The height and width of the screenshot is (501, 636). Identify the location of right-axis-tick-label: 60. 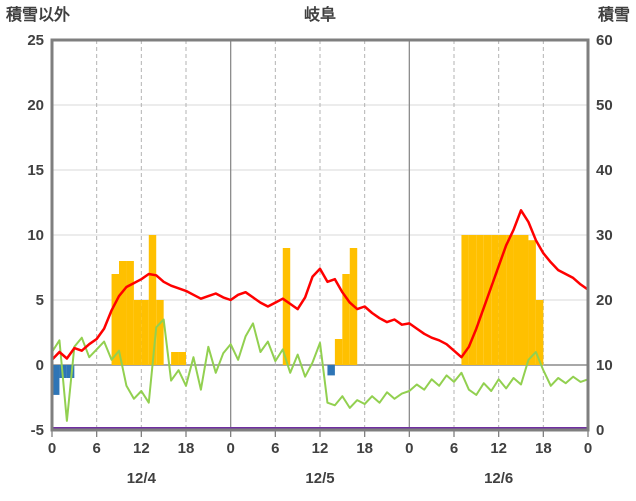
(604, 40).